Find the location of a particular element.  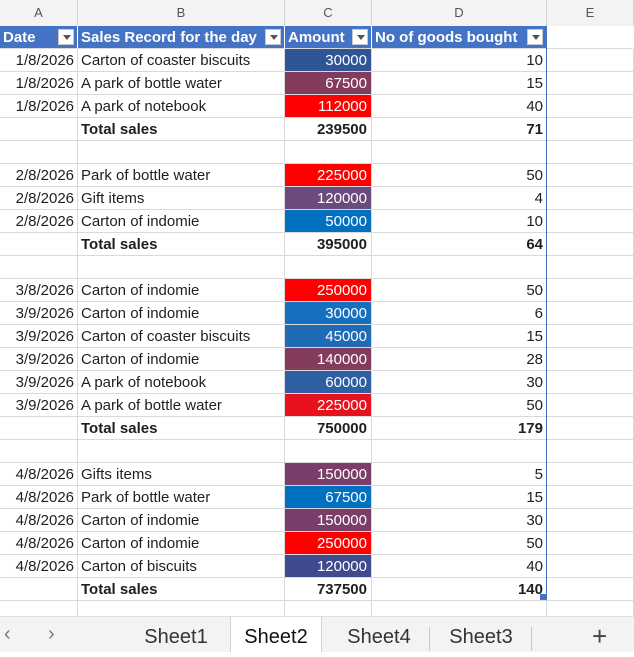

item-cell: Gift items is located at coordinates (181, 198).